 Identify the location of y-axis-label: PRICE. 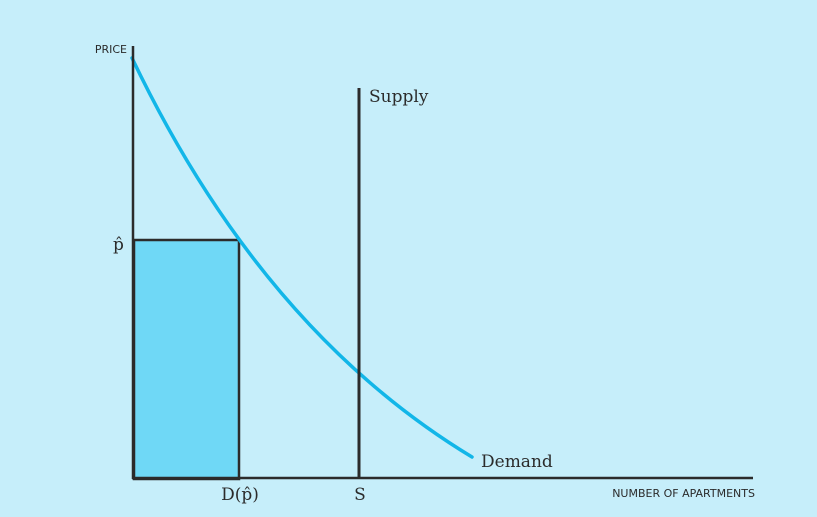
(111, 49).